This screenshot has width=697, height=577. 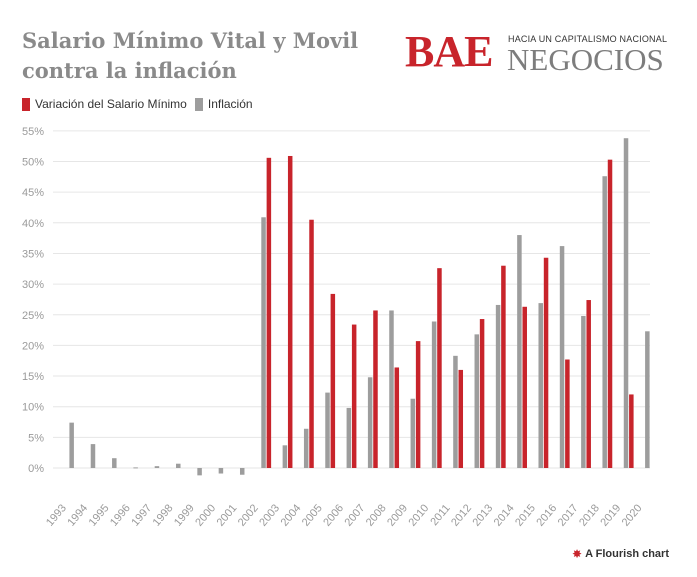 I want to click on legend-item-salario: Variación del Salario Mínimo, so click(x=104, y=104).